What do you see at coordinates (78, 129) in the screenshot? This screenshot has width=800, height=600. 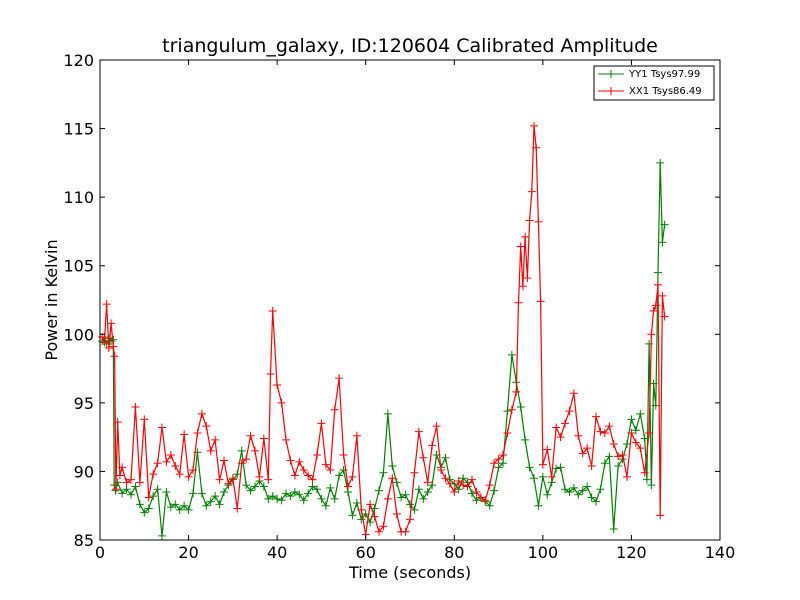 I see `y-tick-label: 115` at bounding box center [78, 129].